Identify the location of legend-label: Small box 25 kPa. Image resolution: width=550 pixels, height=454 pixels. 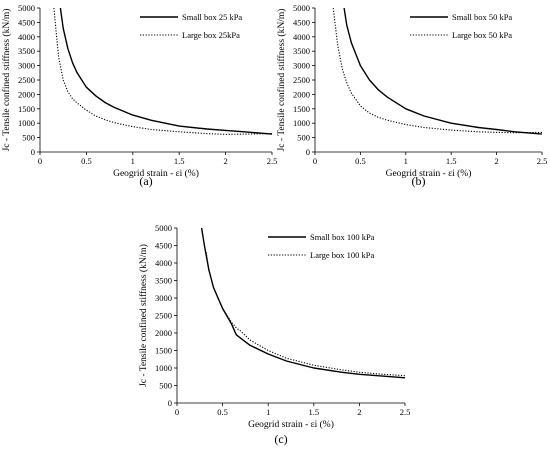
(212, 17).